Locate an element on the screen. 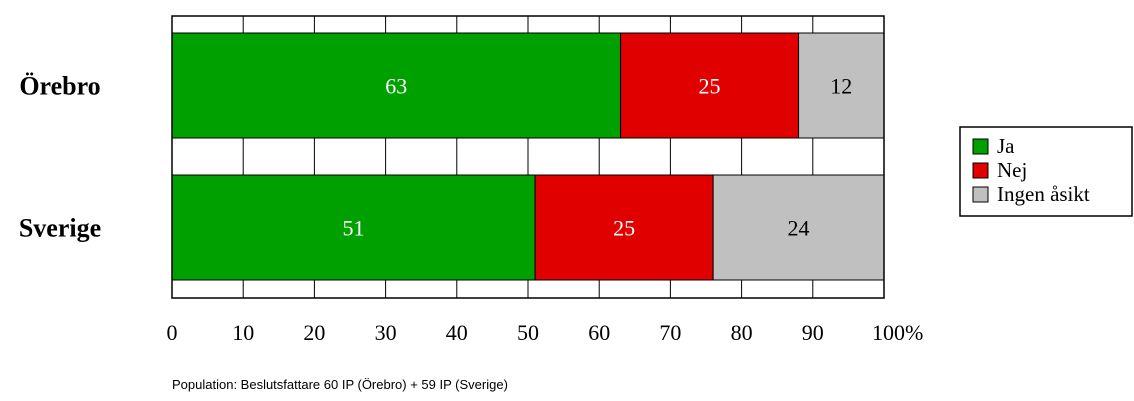 The height and width of the screenshot is (401, 1134). legend-swatch-ingen-asikt is located at coordinates (980, 194).